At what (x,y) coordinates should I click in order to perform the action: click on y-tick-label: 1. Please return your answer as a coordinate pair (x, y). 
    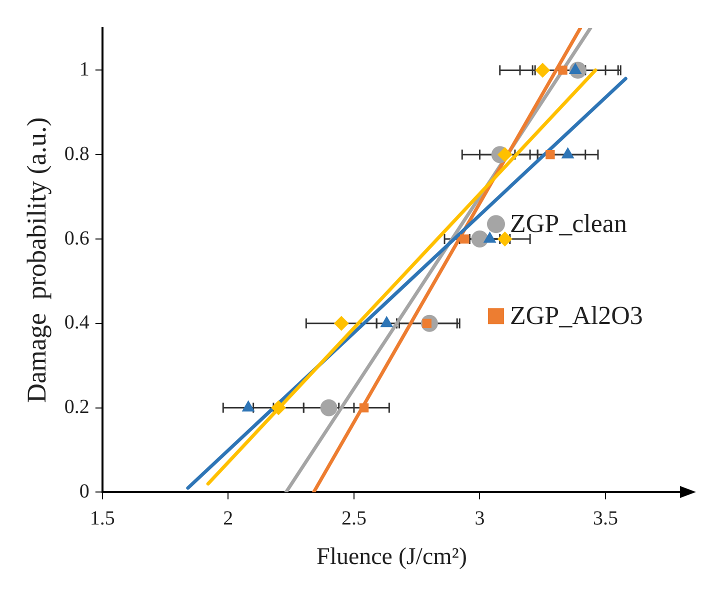
    Looking at the image, I should click on (84, 69).